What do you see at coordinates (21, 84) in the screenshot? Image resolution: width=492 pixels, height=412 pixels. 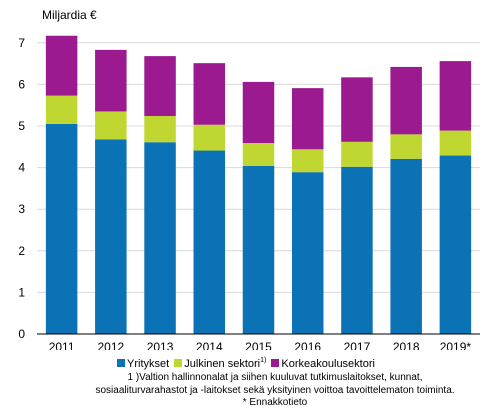 I see `y-tick-label: 6` at bounding box center [21, 84].